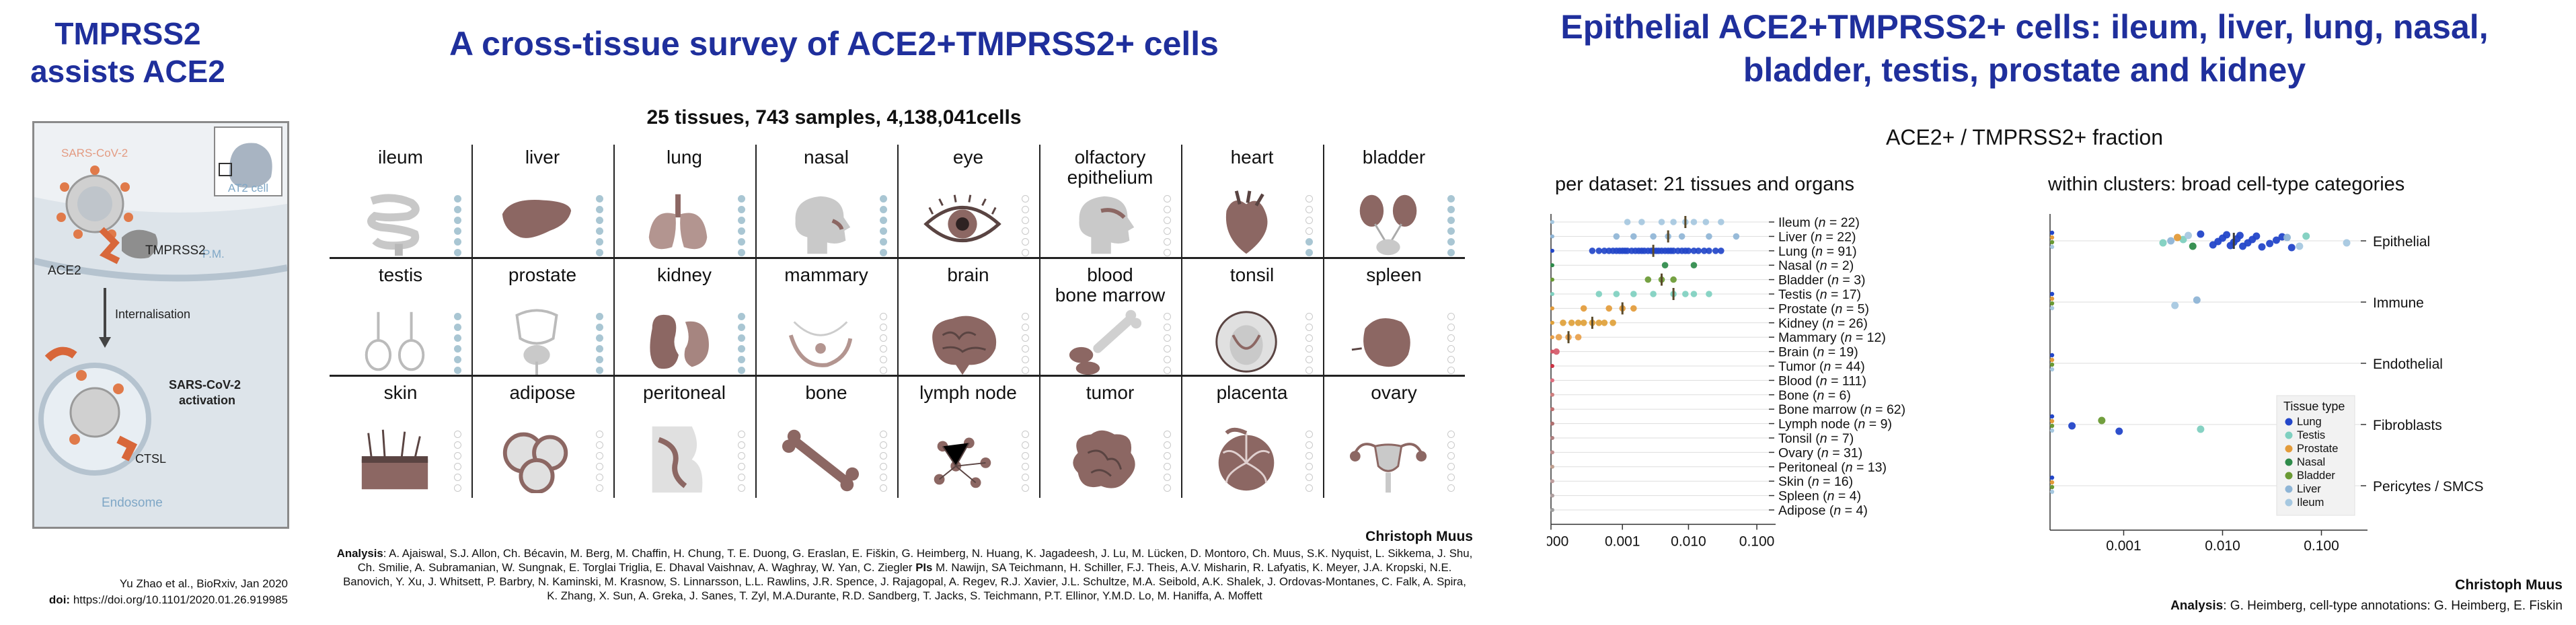 The image size is (2576, 625). Describe the element at coordinates (1817, 236) in the screenshot. I see `y-tick-label: Liver (n = 22)` at that location.